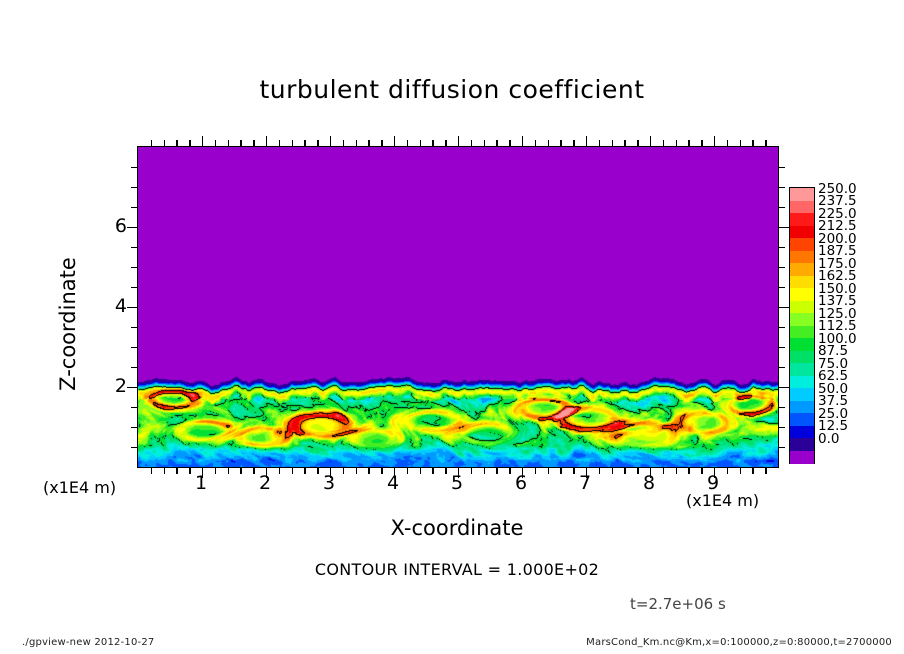  I want to click on x-unit-label: (x1E4 m), so click(723, 500).